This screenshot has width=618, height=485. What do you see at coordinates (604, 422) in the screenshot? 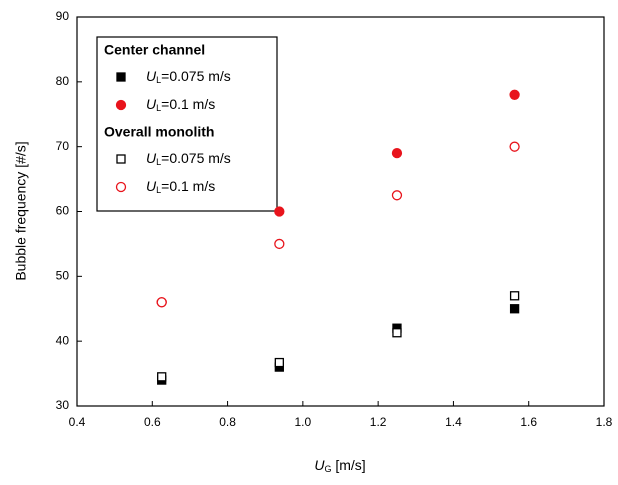
I see `x-tick-label: 1.8` at bounding box center [604, 422].